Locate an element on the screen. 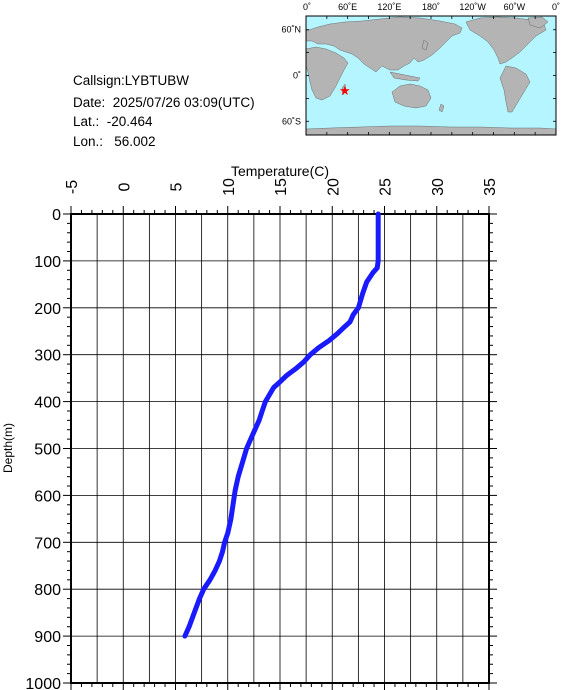 This screenshot has width=564, height=690. land-eurasia is located at coordinates (384, 44).